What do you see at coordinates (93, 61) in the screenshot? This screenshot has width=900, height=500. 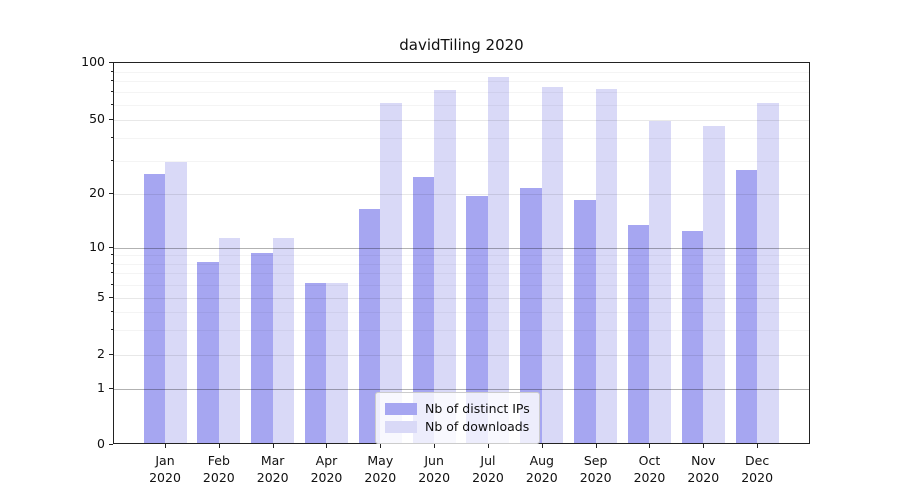 I see `y-tick-label: 100` at bounding box center [93, 61].